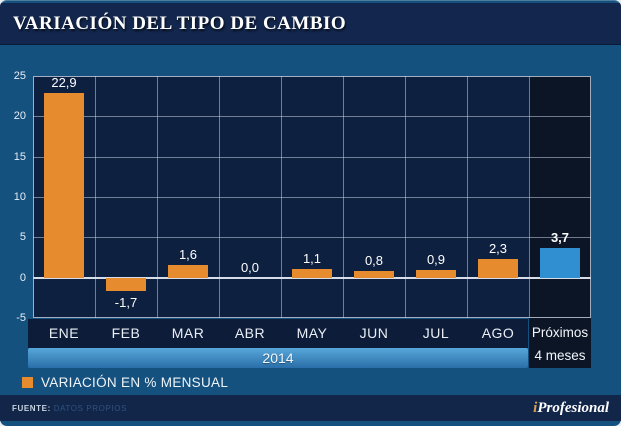 Image resolution: width=621 pixels, height=426 pixels. I want to click on legend-swatch-icon, so click(27, 382).